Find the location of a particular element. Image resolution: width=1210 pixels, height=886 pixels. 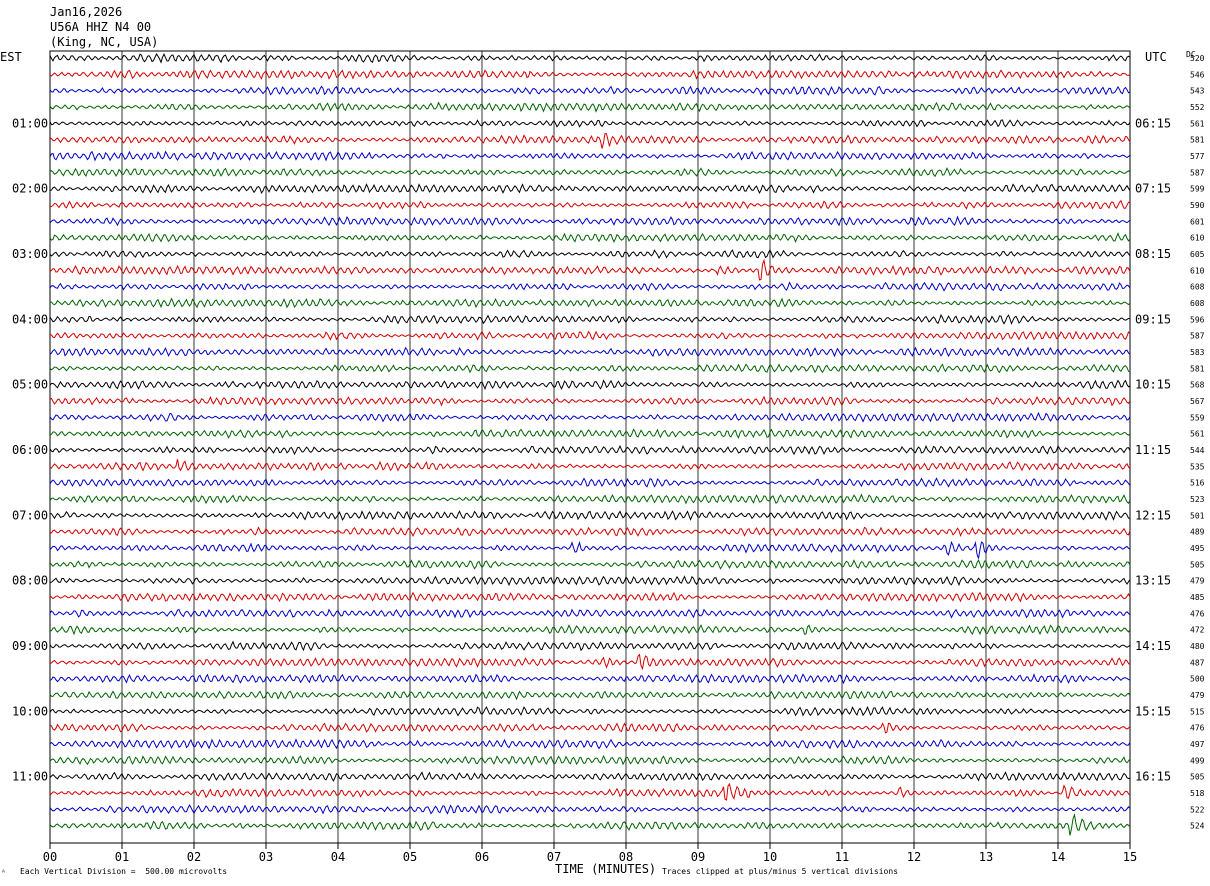

utc-hour-label: 14:15 is located at coordinates (1153, 646).